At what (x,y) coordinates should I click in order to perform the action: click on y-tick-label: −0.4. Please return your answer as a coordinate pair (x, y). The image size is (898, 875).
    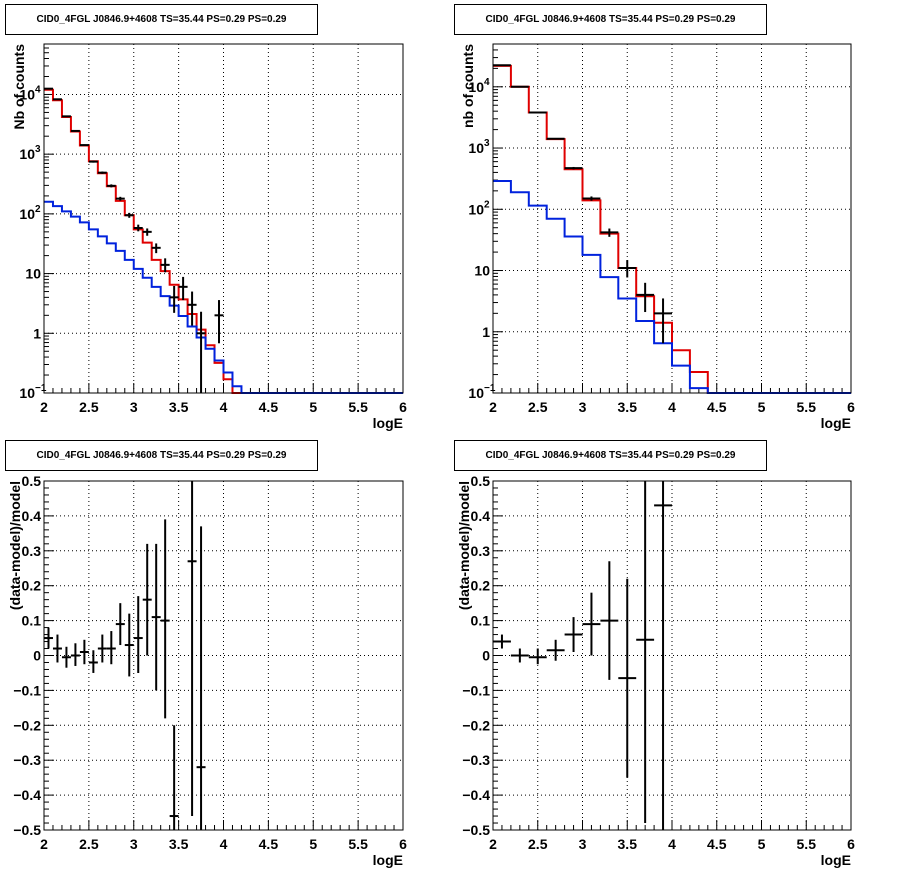
    Looking at the image, I should click on (476, 795).